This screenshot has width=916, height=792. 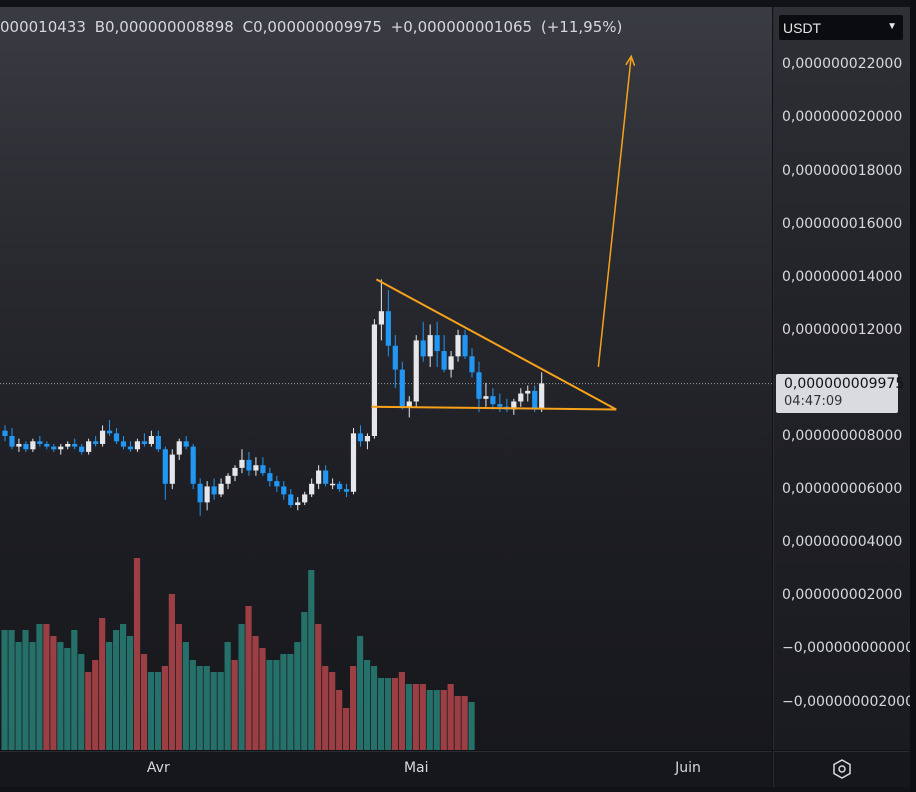 What do you see at coordinates (844, 384) in the screenshot?
I see `last-price-value: 0,000000009975` at bounding box center [844, 384].